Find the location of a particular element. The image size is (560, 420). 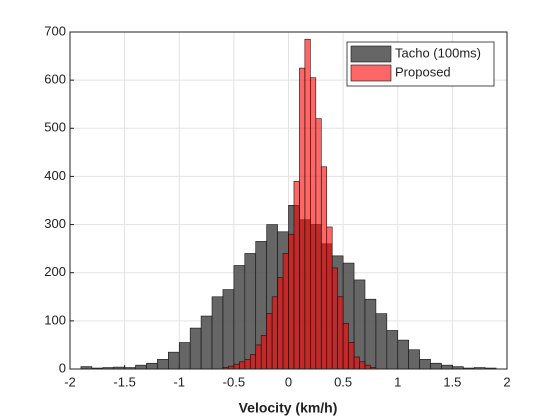

legend-label: Tacho (100ms) is located at coordinates (438, 52).